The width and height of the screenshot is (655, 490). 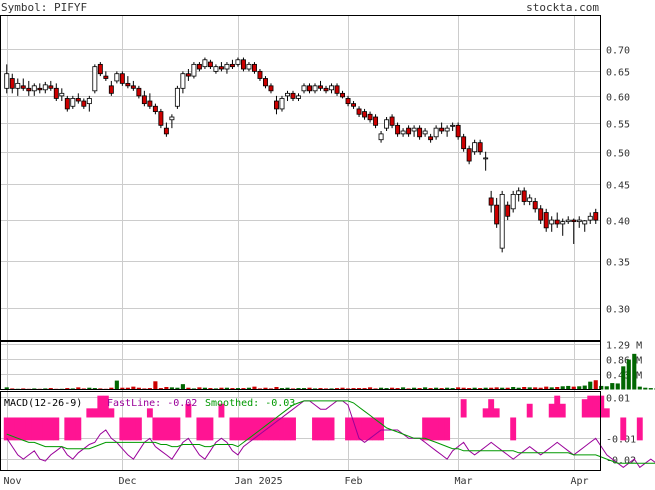 I want to click on macd-panel-frame, so click(x=300, y=431).